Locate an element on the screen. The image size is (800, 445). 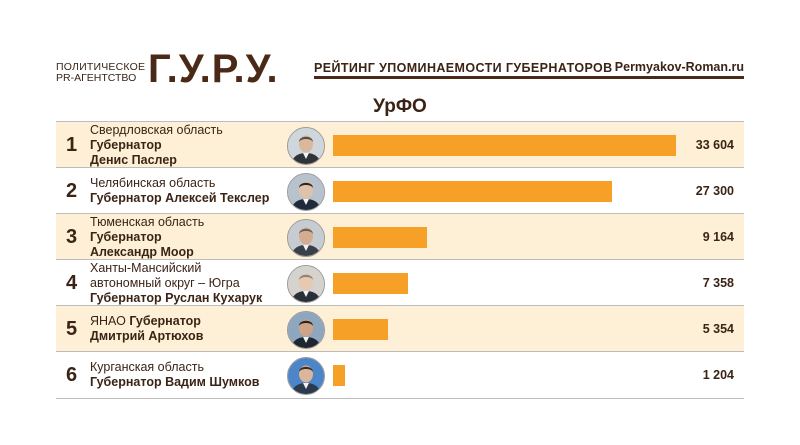
governor-info: ЯНАО Губернатор Дмитрий Артюхов is located at coordinates (185, 329).